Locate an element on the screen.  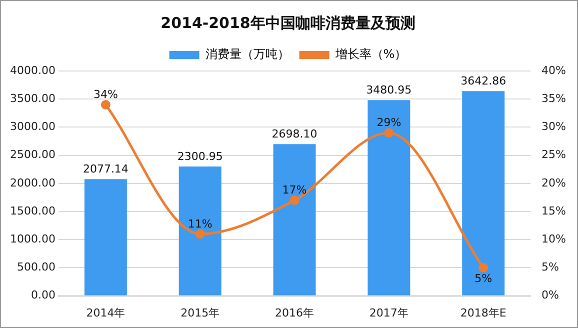
y-tick-label: 3500.00 is located at coordinates (33, 98).